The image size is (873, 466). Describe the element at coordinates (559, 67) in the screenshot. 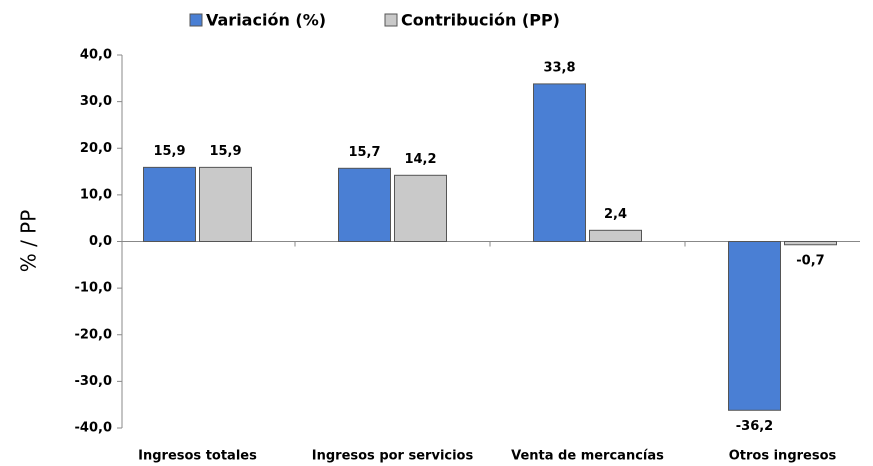

I see `data-label: 33,8` at that location.